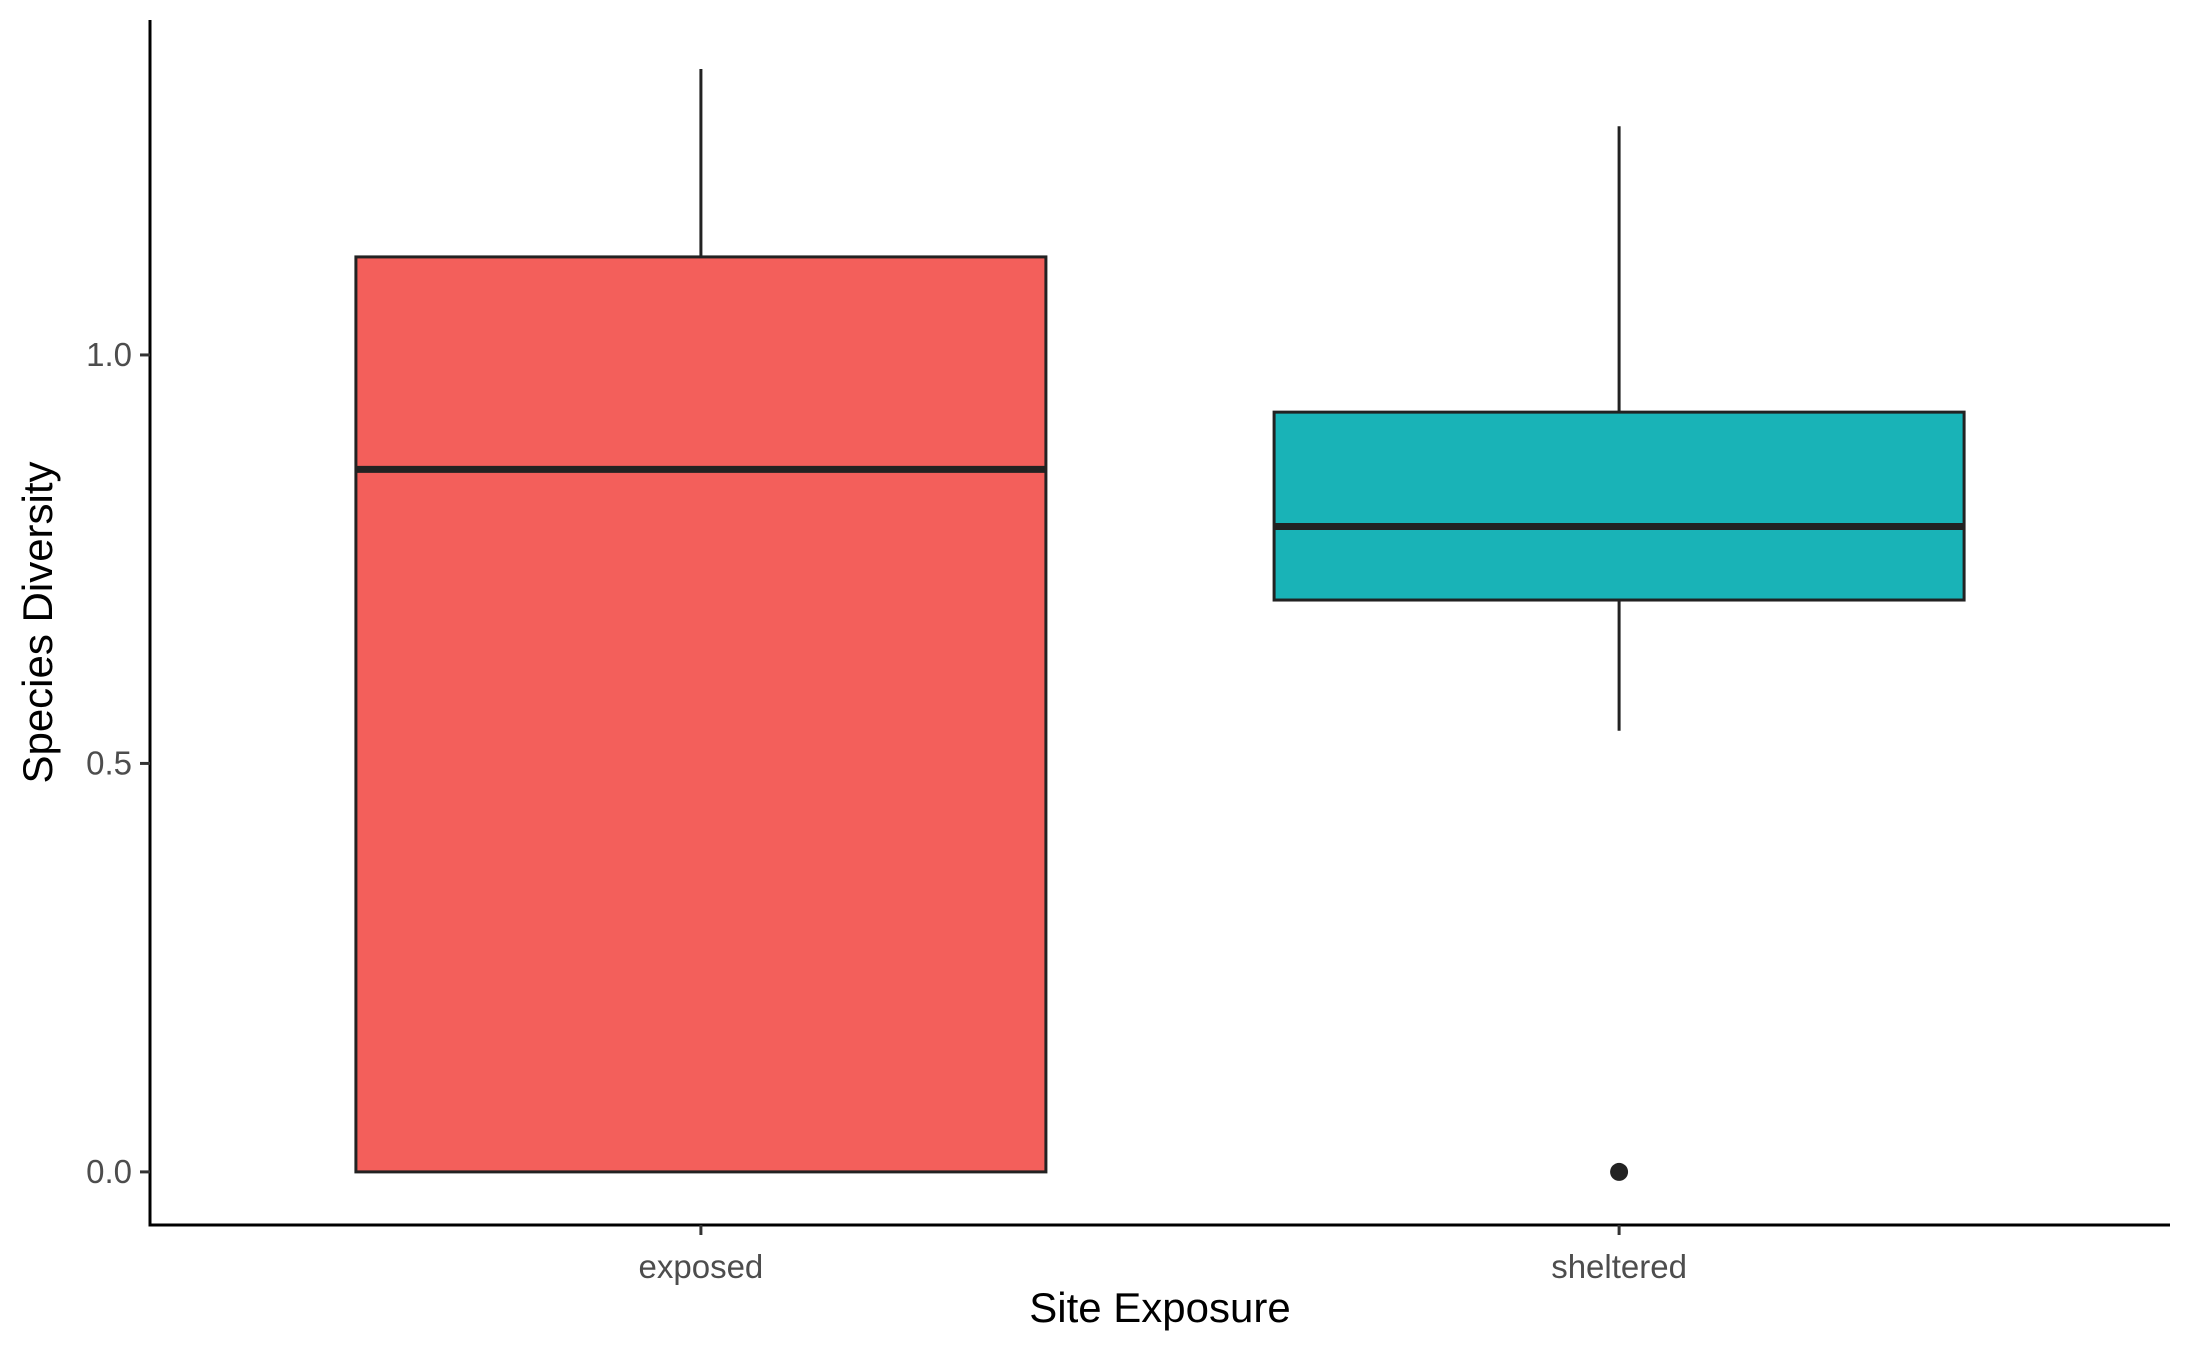  Describe the element at coordinates (1159, 1307) in the screenshot. I see `x-axis-title: Site Exposure` at that location.